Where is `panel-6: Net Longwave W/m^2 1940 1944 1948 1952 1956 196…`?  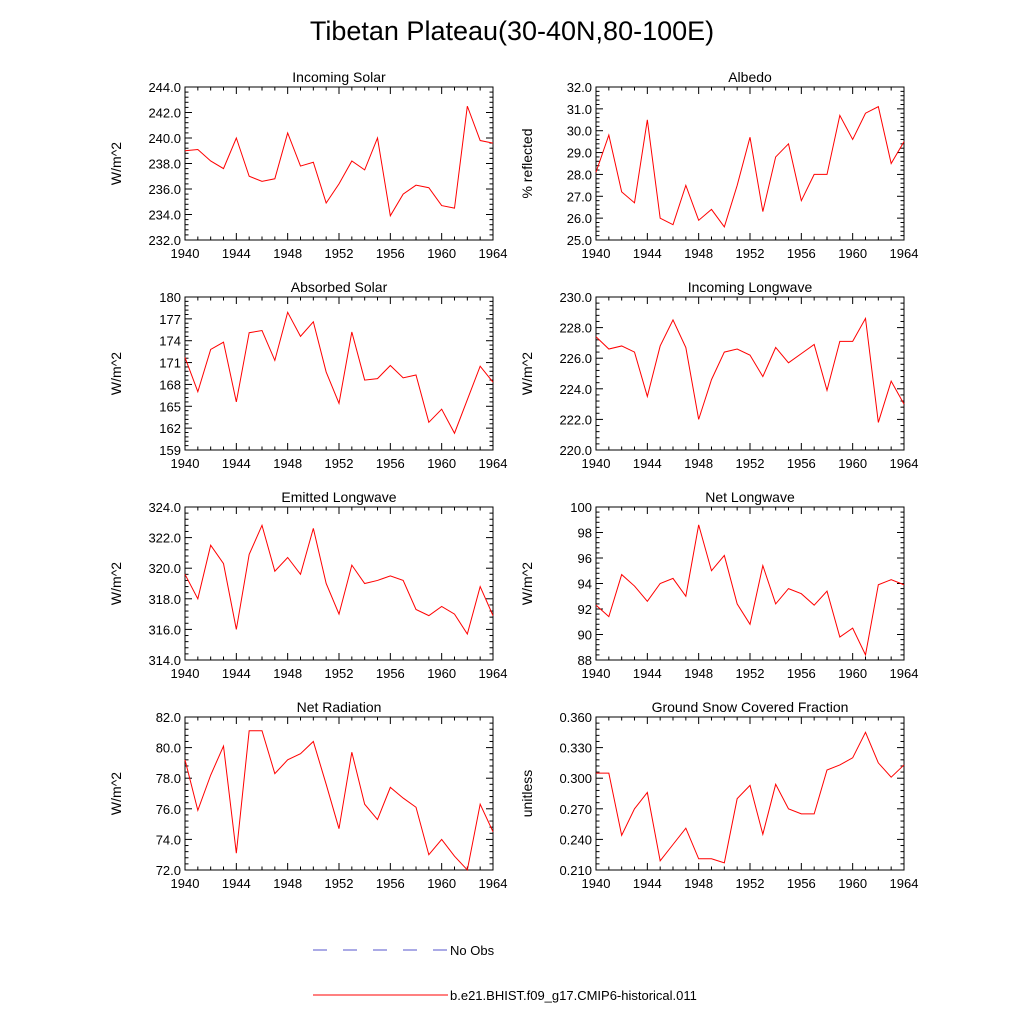 panel-6: Net Longwave W/m^2 1940 1944 1948 1952 1956 196… is located at coordinates (718, 585).